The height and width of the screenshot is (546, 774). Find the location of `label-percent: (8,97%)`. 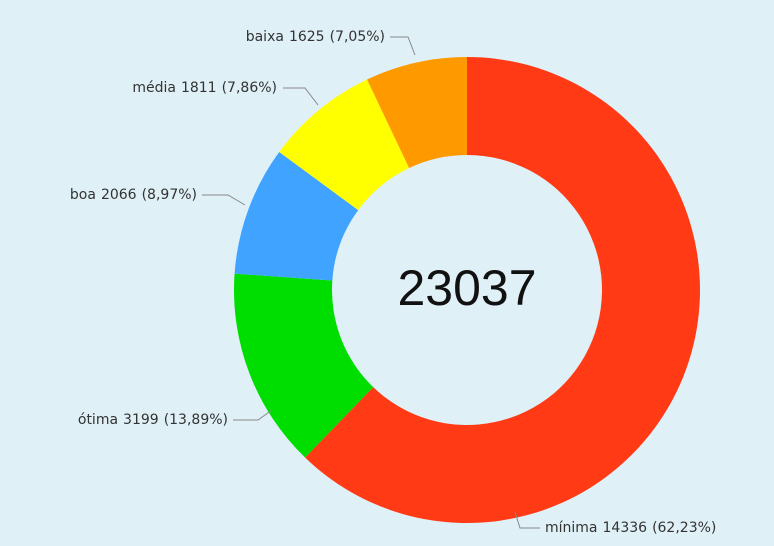

label-percent: (8,97%) is located at coordinates (169, 195).